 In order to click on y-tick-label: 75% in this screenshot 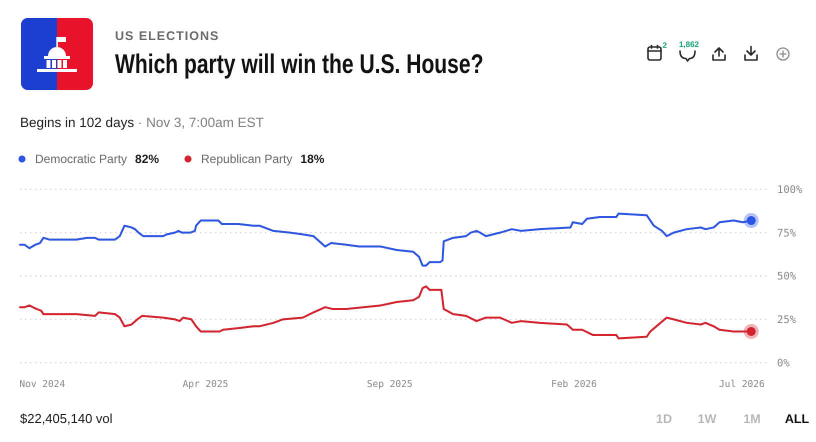, I will do `click(787, 233)`.